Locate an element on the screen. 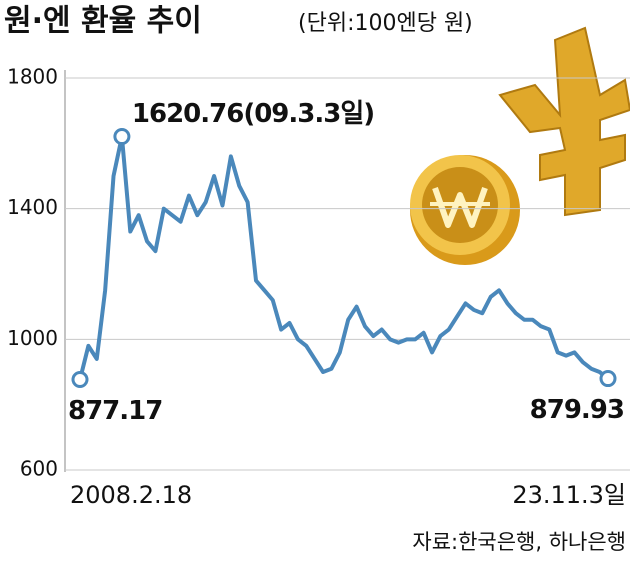 The height and width of the screenshot is (561, 630). x-tick-label: 2008.2.18 is located at coordinates (131, 495).